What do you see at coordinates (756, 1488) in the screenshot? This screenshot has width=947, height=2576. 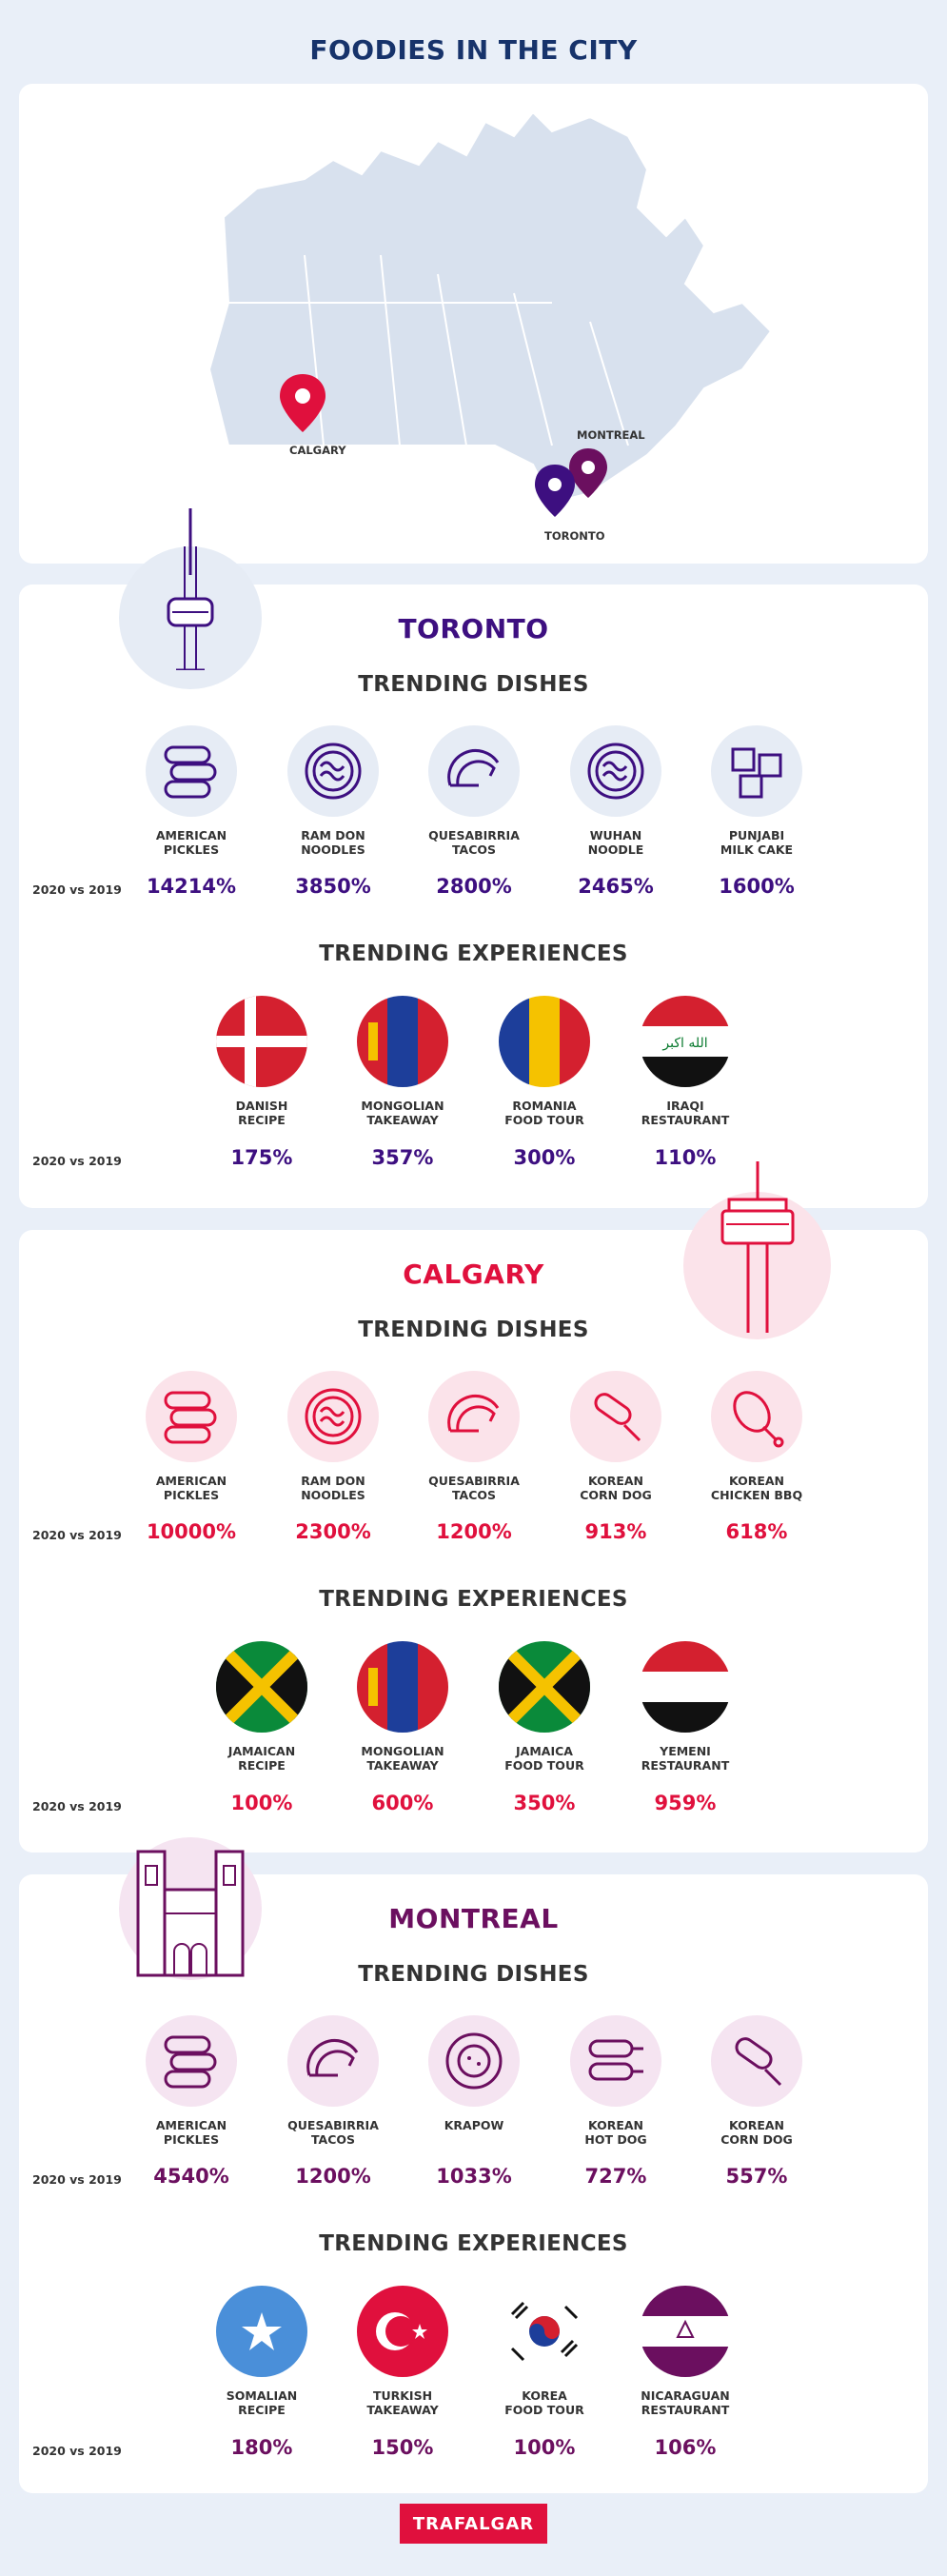 I see `item-label: KOREAN CHICKEN BBQ` at bounding box center [756, 1488].